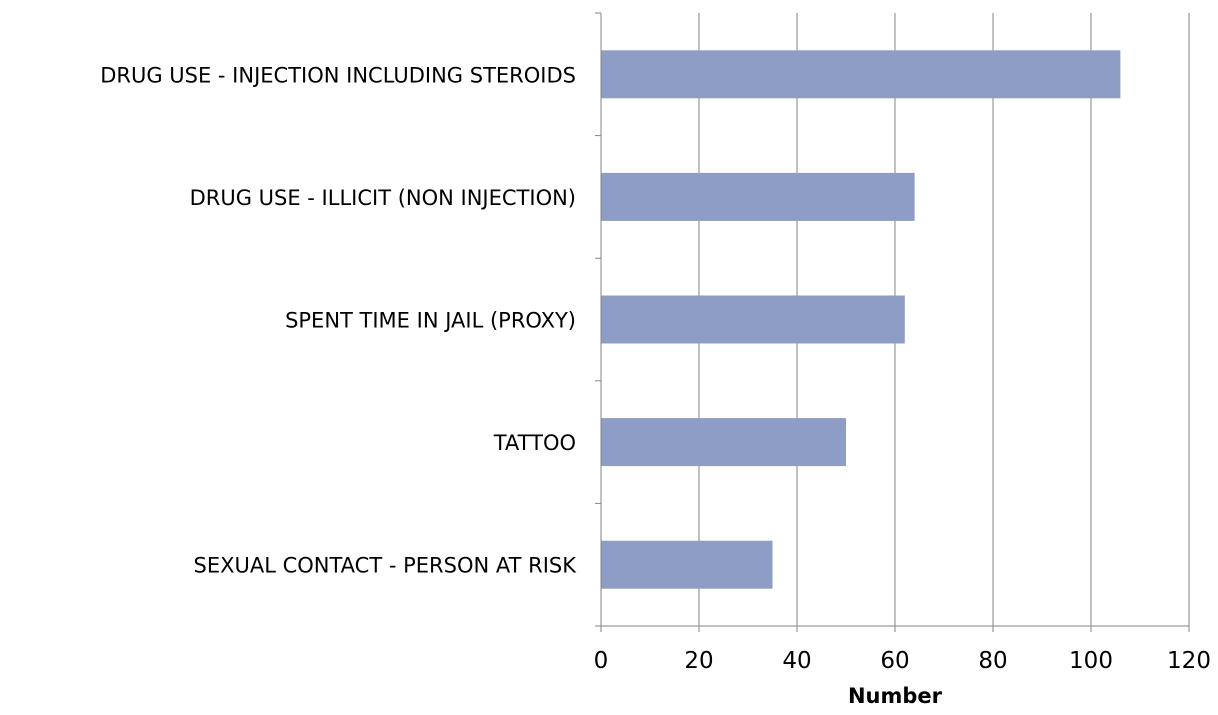  What do you see at coordinates (698, 661) in the screenshot?
I see `x-tick-label-20: 20` at bounding box center [698, 661].